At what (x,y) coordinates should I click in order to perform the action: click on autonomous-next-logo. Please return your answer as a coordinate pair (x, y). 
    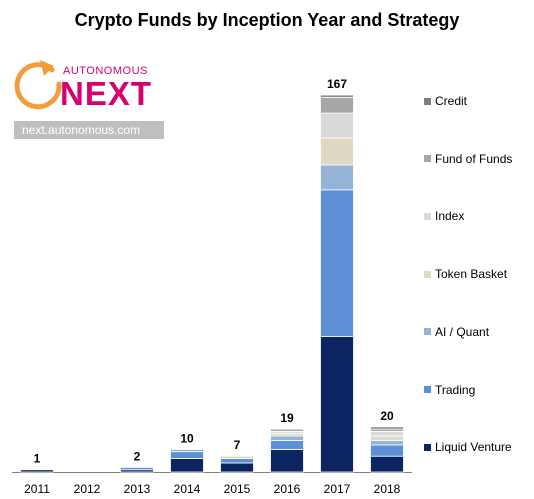
    Looking at the image, I should click on (89, 89).